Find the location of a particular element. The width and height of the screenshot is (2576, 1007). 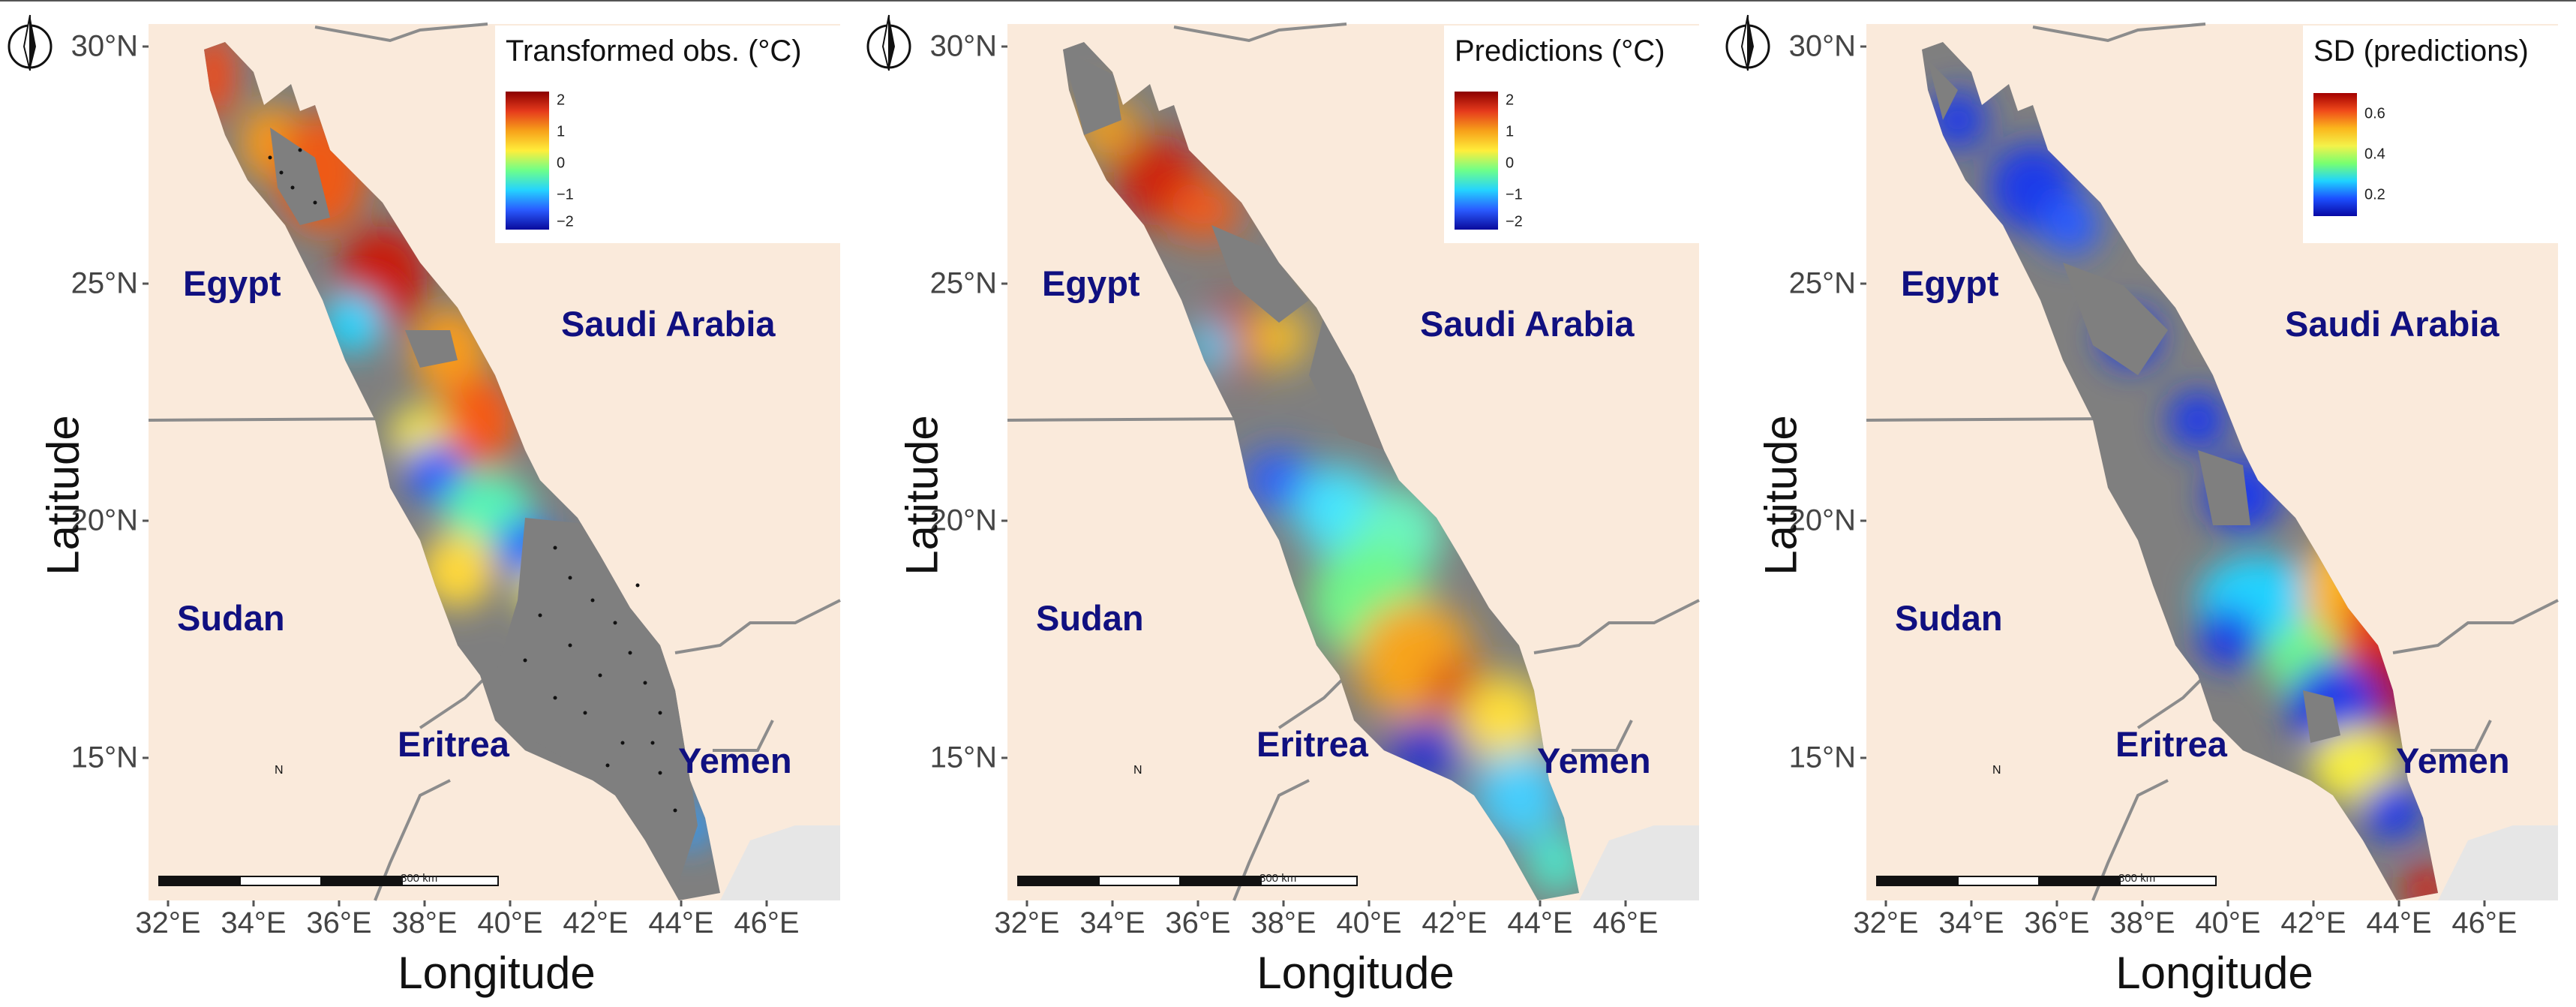

x-axis-label: Longitude is located at coordinates (2214, 973).